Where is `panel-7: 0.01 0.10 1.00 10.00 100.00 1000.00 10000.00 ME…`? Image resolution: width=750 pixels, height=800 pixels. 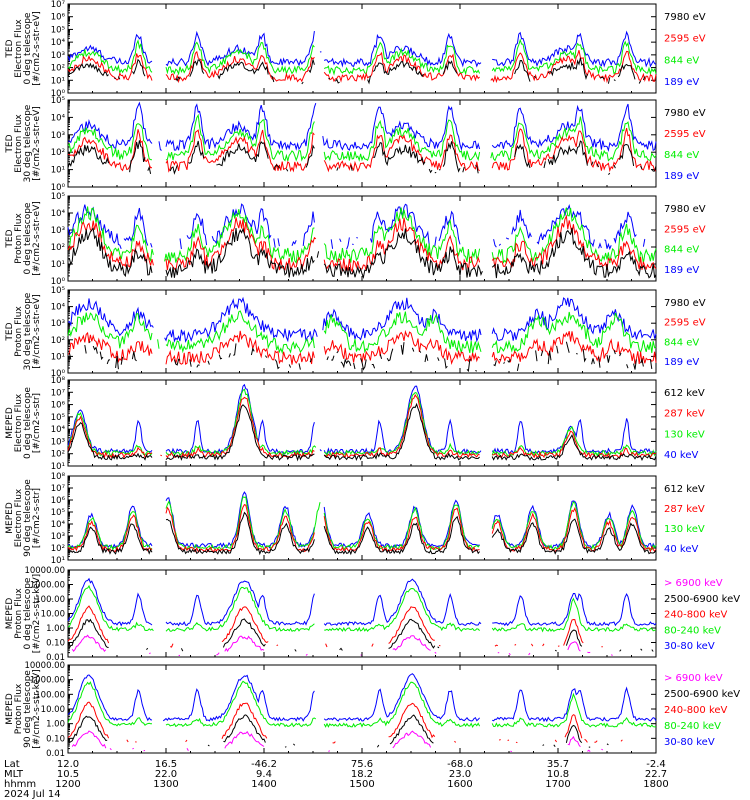
panel-7: 0.01 0.10 1.00 10.00 100.00 1000.00 10000.00 ME… is located at coordinates (372, 614).